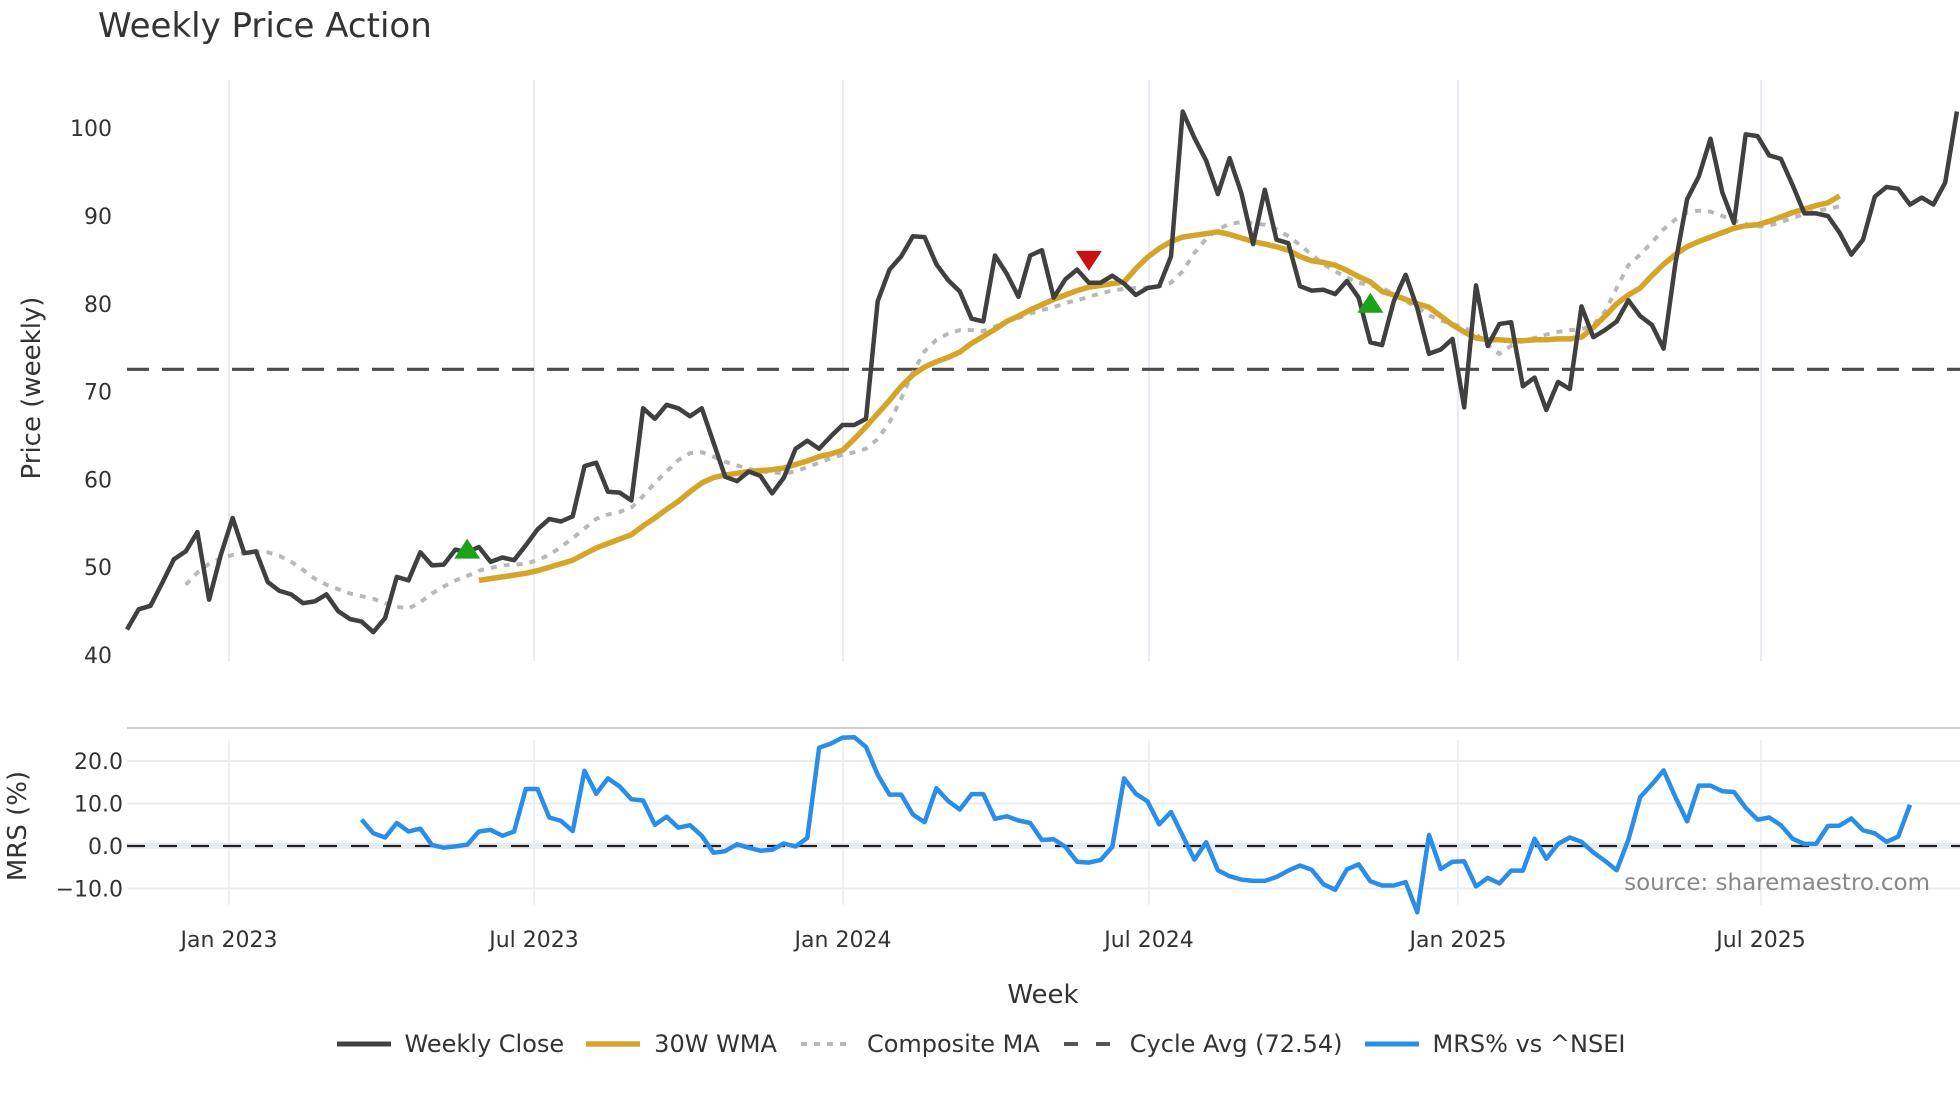 The image size is (1960, 1102). What do you see at coordinates (98, 393) in the screenshot?
I see `y-tick-label: 70` at bounding box center [98, 393].